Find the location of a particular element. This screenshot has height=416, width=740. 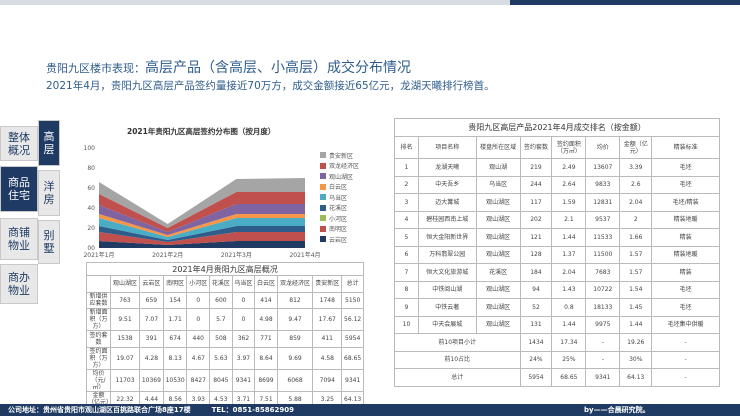

legend-item: 观山湖区 is located at coordinates (339, 176).